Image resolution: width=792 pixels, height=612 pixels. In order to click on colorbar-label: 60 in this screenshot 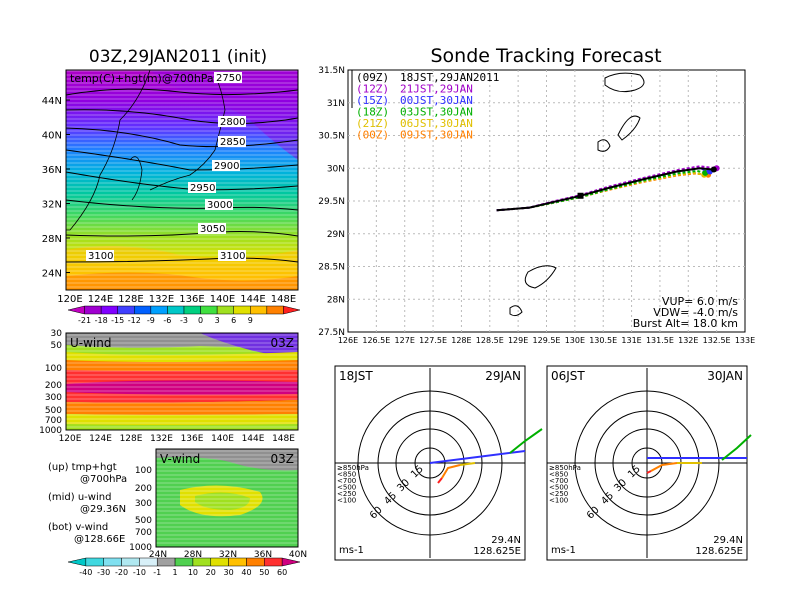, I will do `click(282, 572)`.